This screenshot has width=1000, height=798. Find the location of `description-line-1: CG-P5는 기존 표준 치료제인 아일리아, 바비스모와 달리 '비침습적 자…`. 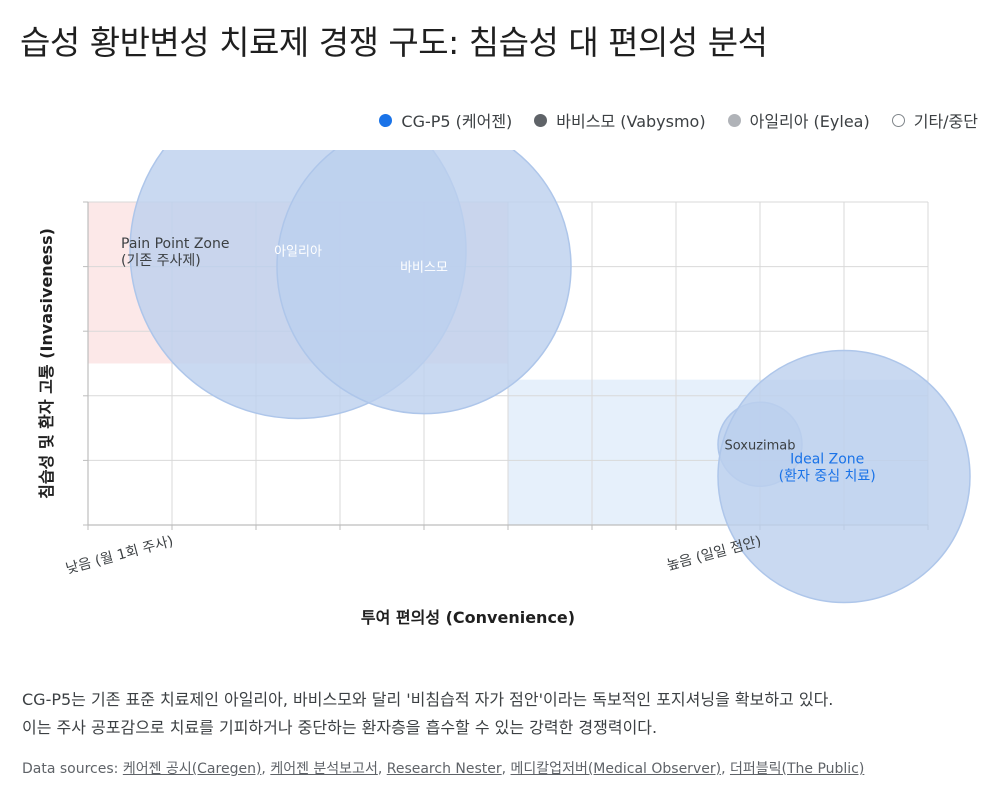

description-line-1: CG-P5는 기존 표준 치료제인 아일리아, 바비스모와 달리 '비침습적 자… is located at coordinates (428, 699).